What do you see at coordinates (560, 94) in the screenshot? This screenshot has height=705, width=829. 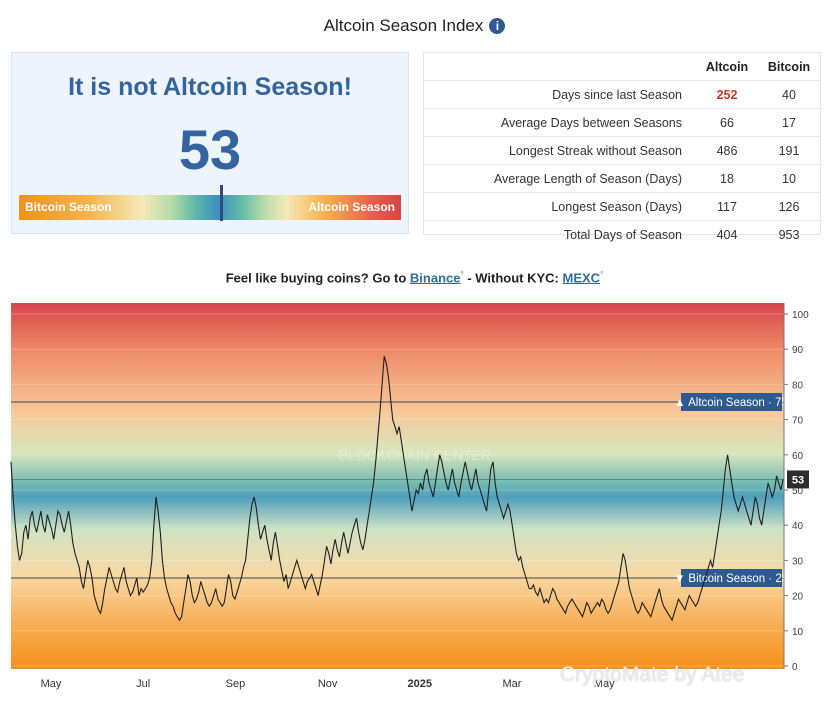 I see `row-label: Days since last Season` at bounding box center [560, 94].